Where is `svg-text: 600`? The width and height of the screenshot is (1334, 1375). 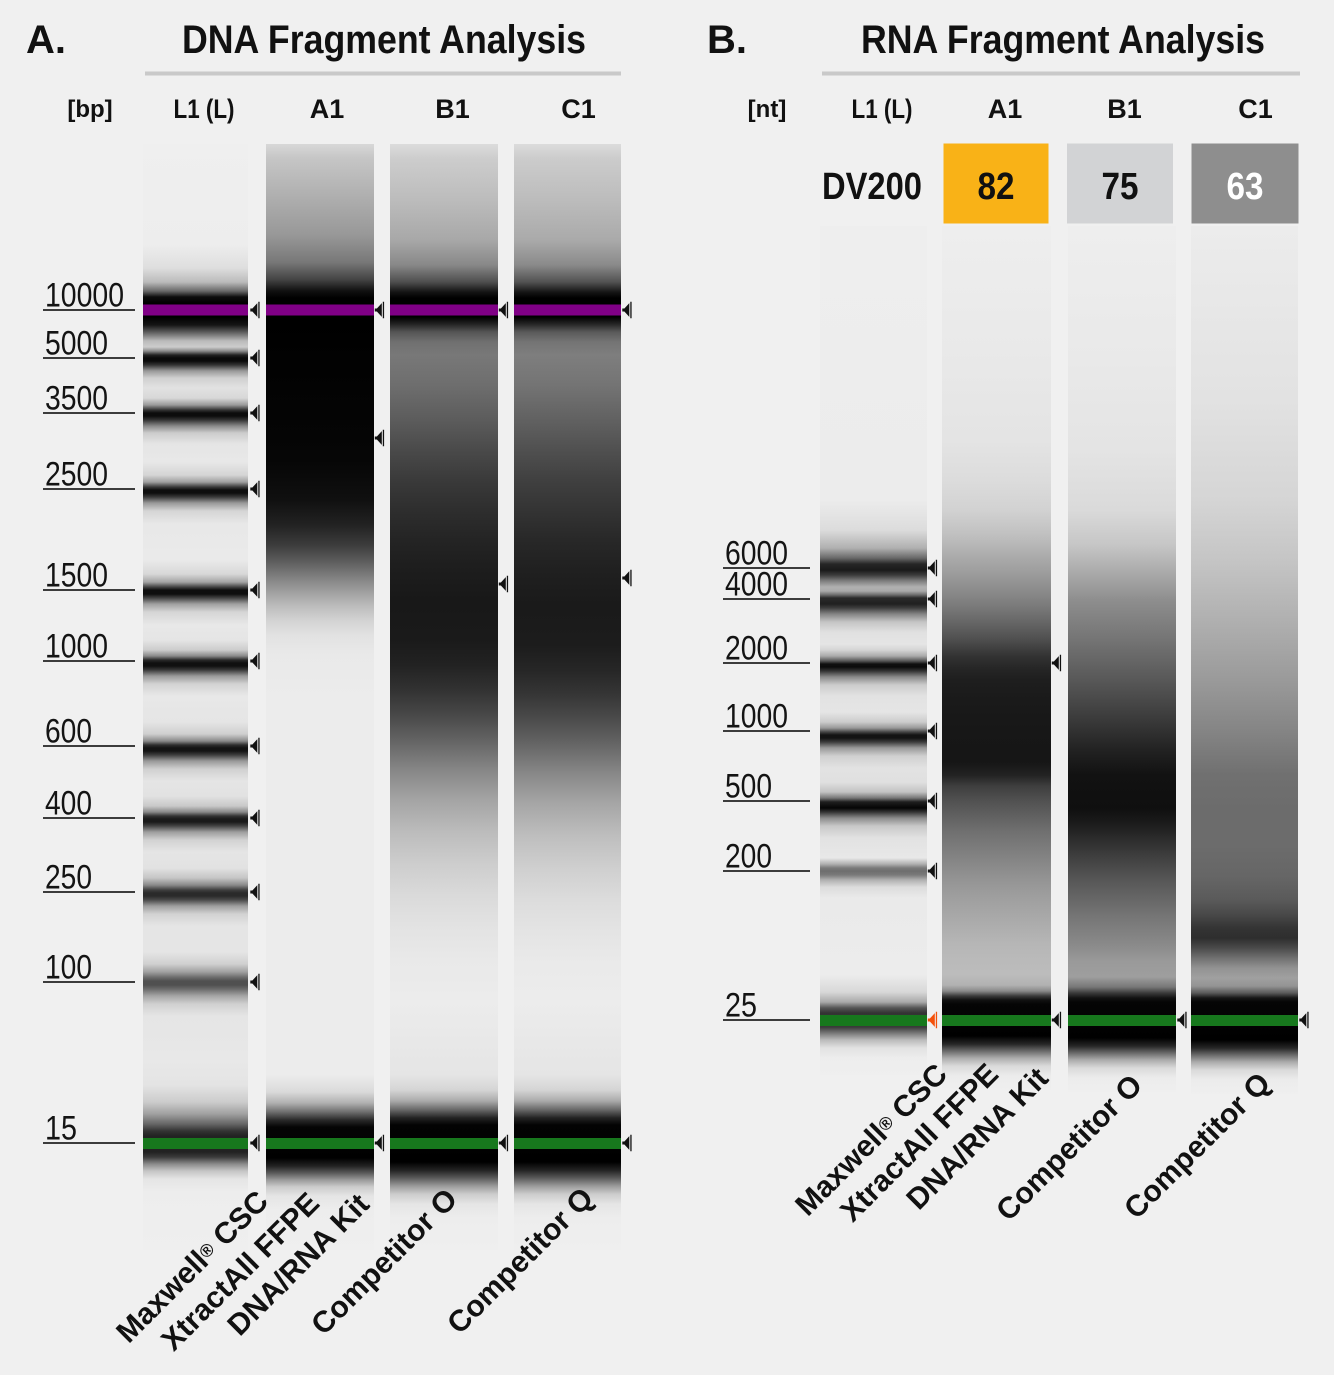
svg-text: 600 is located at coordinates (68, 732).